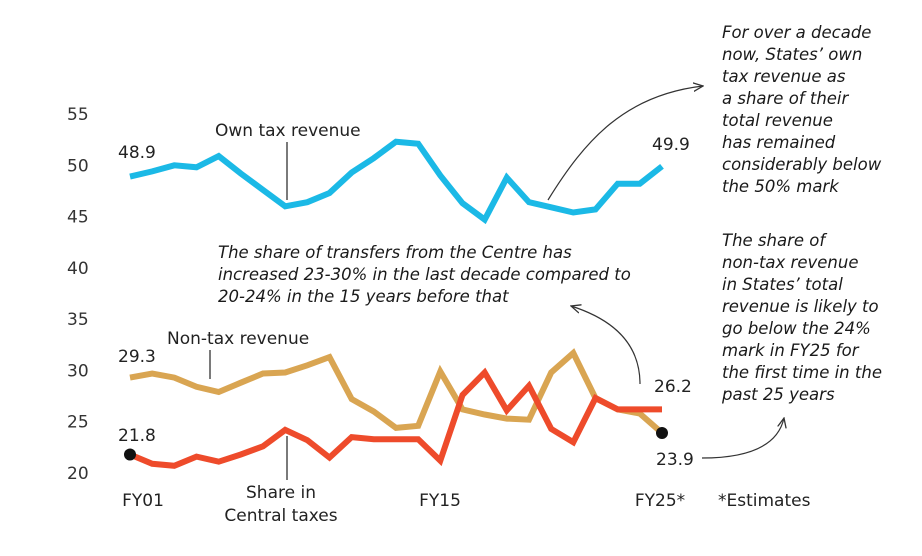 The height and width of the screenshot is (556, 922). Describe the element at coordinates (782, 284) in the screenshot. I see `non-tax-note-line-3: in States’ total` at that location.